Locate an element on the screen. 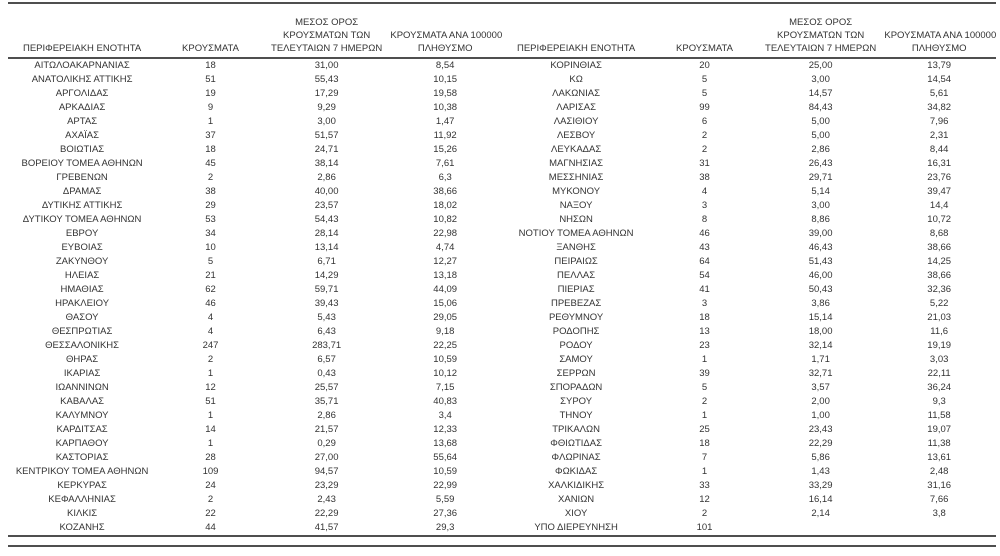 The image size is (1000, 556). table-row: ΚΙΛΚΙΣ 22 22,29 27,36 is located at coordinates (255, 514).